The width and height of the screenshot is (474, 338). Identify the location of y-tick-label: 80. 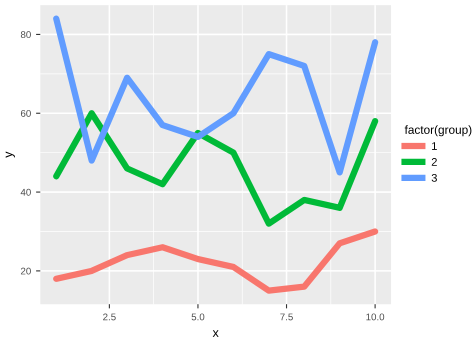
(25, 34).